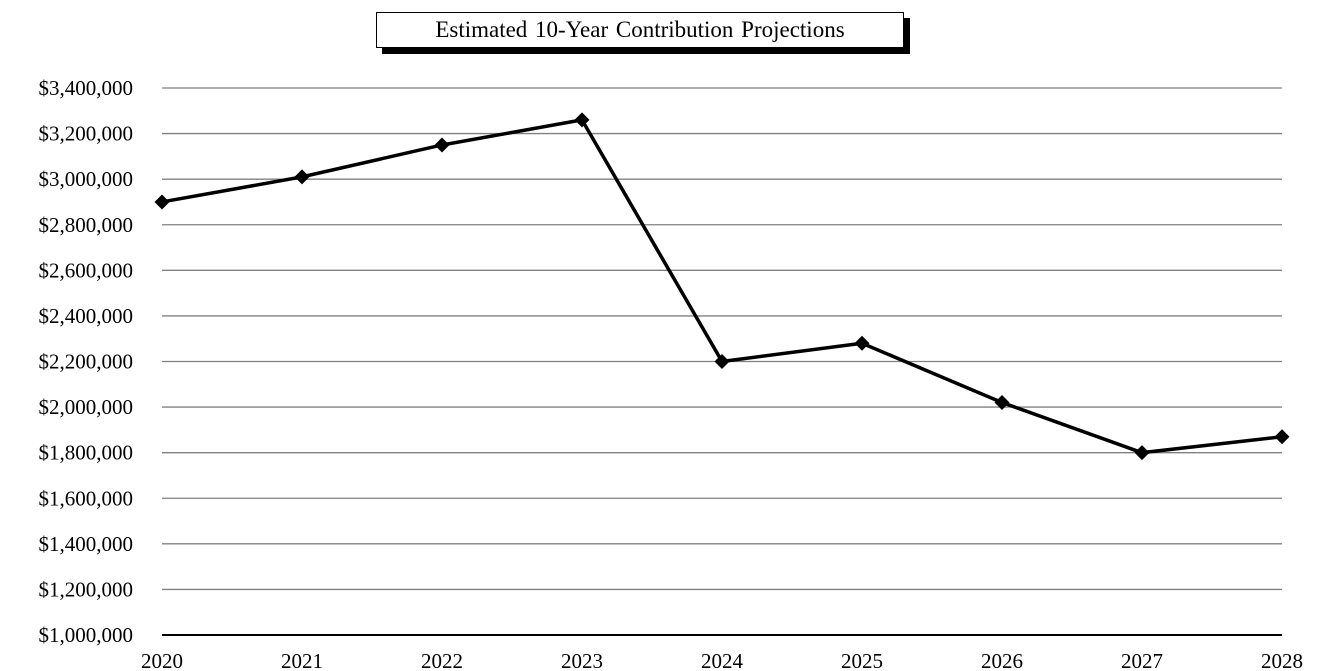 The height and width of the screenshot is (671, 1326). I want to click on y-tick-label: $2,000,000, so click(86, 407).